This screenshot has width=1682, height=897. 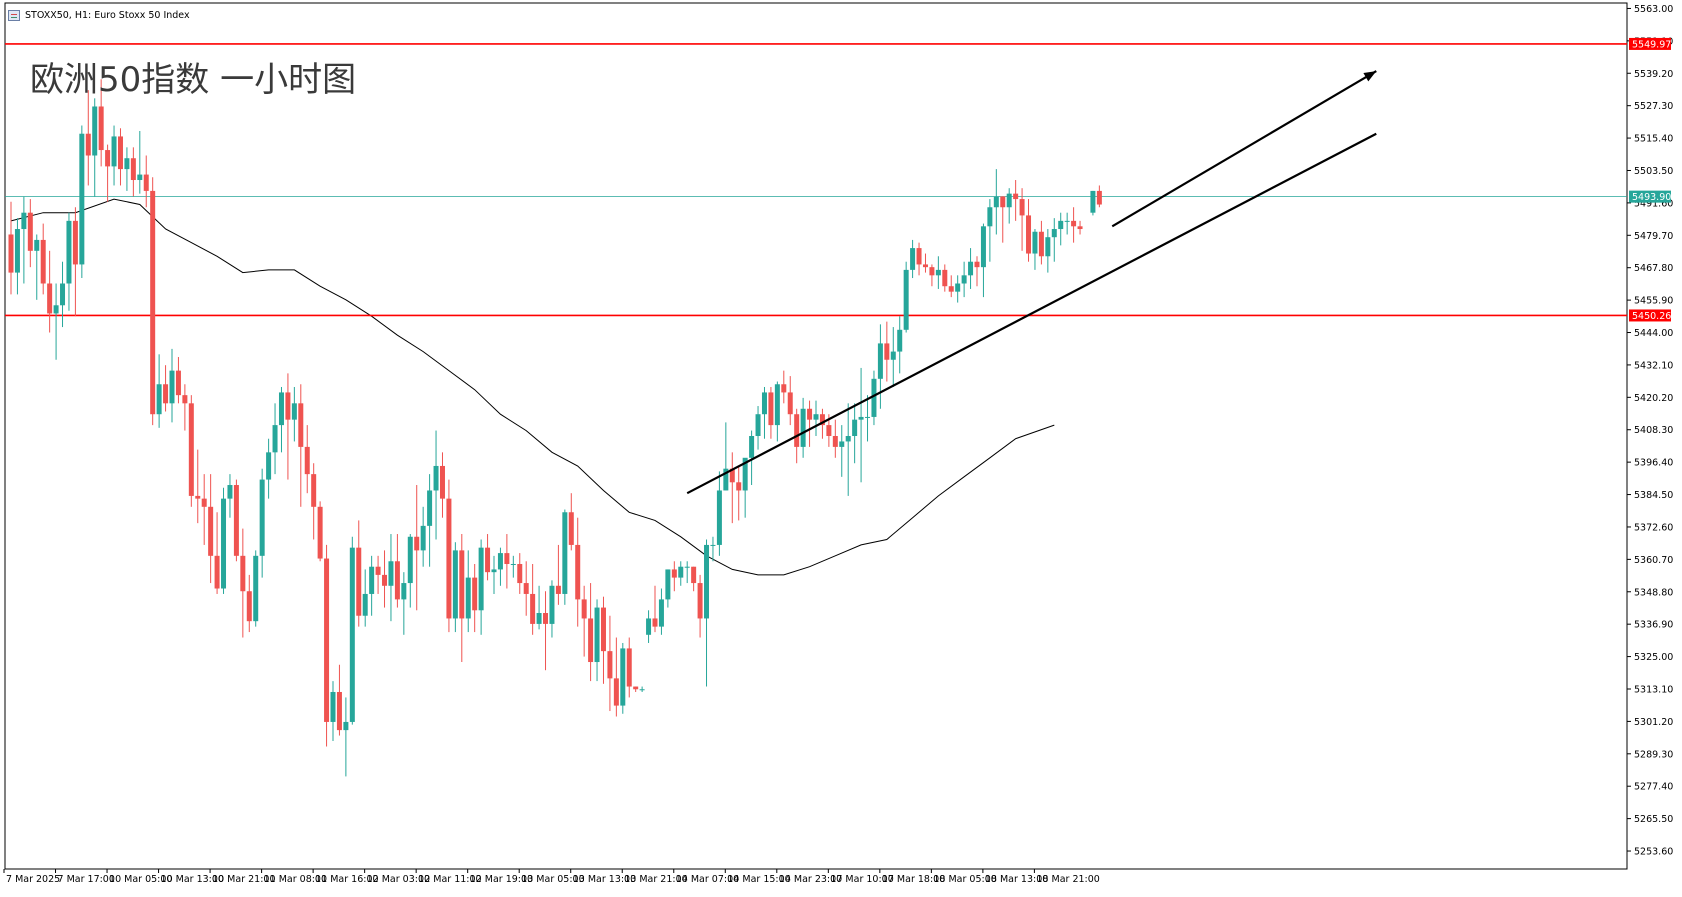 What do you see at coordinates (14, 15) in the screenshot?
I see `chart-window-icon` at bounding box center [14, 15].